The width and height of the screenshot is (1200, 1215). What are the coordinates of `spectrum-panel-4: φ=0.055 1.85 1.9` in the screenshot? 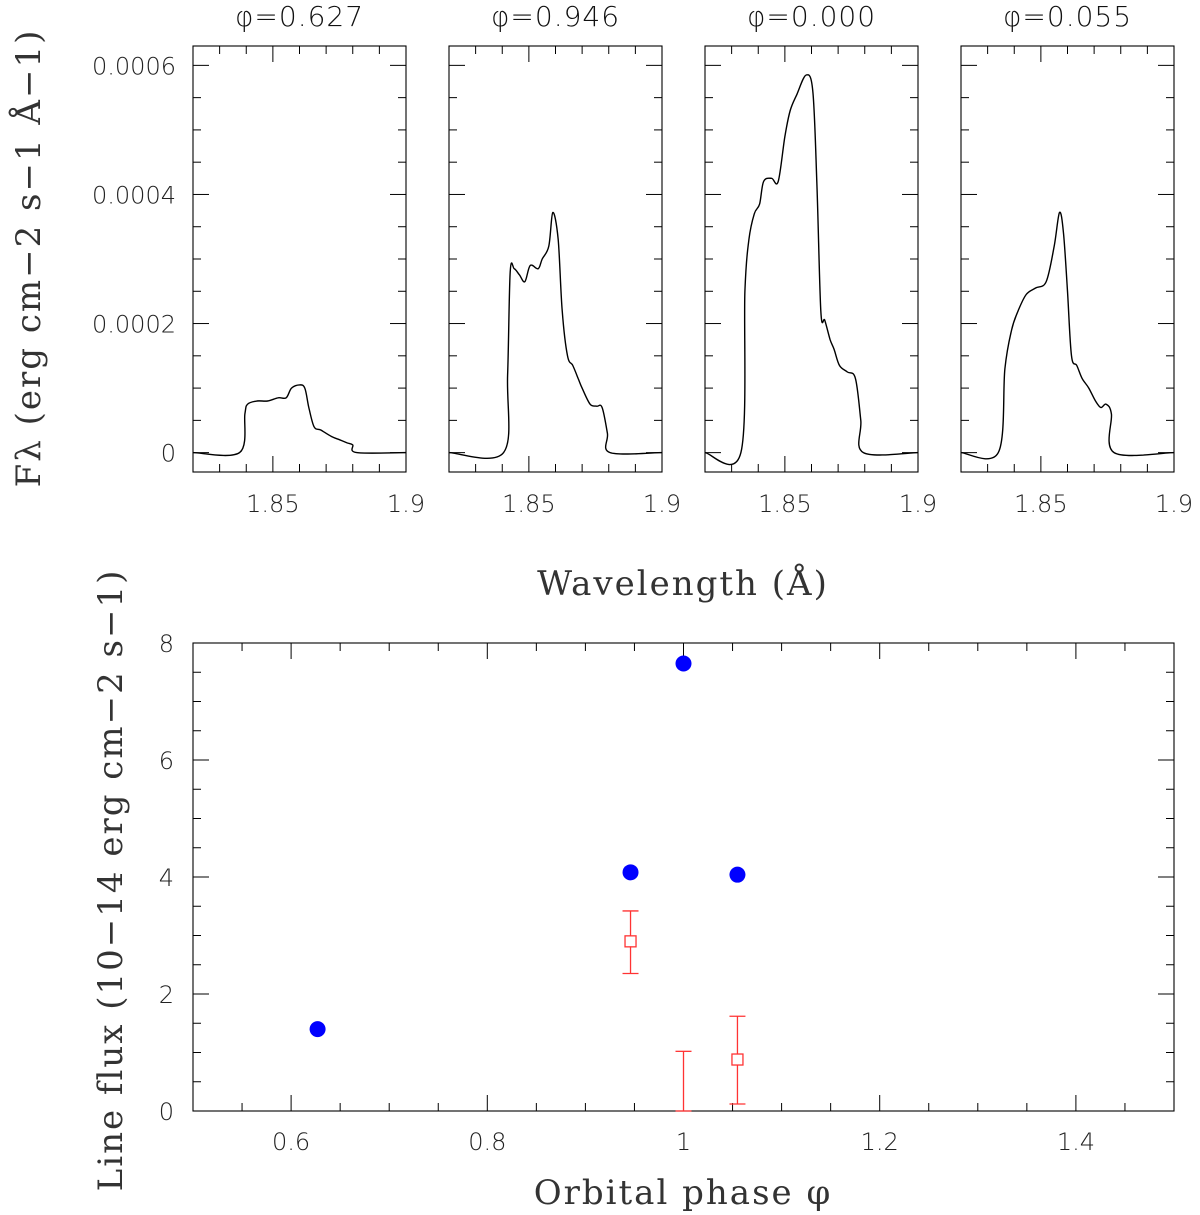 It's located at (1076, 259).